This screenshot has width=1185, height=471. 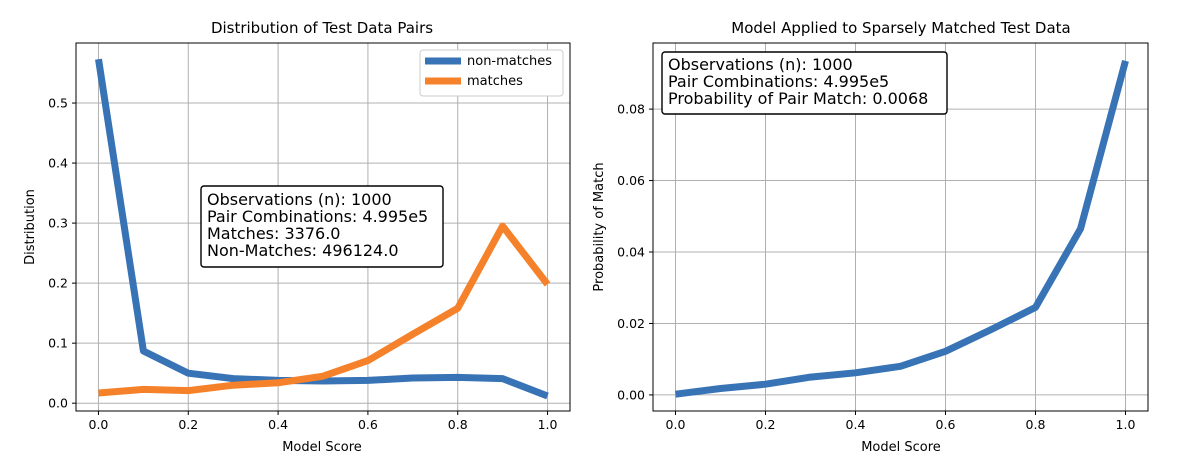 What do you see at coordinates (324, 309) in the screenshot?
I see `left-series-matches` at bounding box center [324, 309].